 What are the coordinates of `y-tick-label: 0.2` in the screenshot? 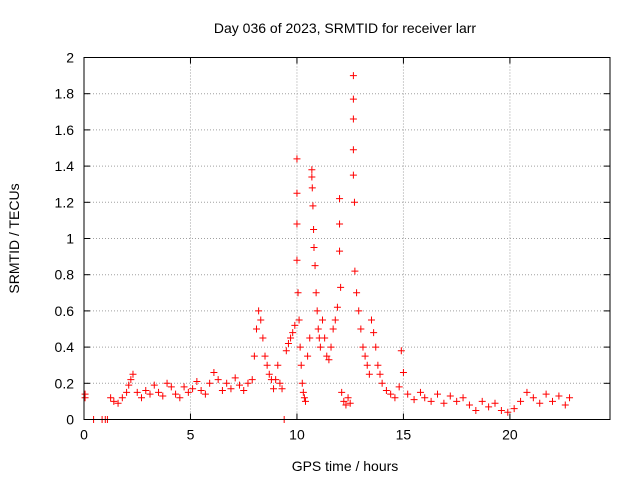 It's located at (65, 383).